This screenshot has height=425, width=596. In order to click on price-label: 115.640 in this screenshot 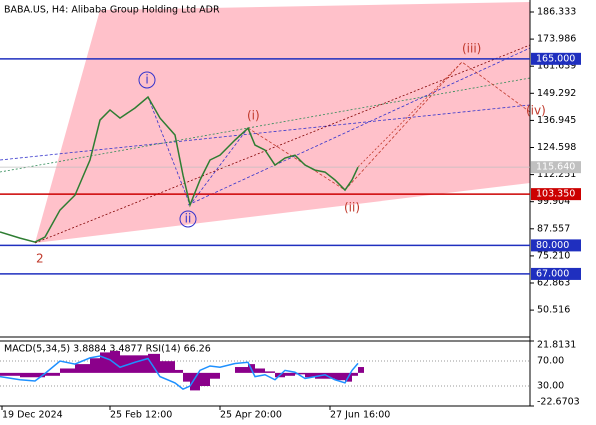, I will do `click(555, 167)`.